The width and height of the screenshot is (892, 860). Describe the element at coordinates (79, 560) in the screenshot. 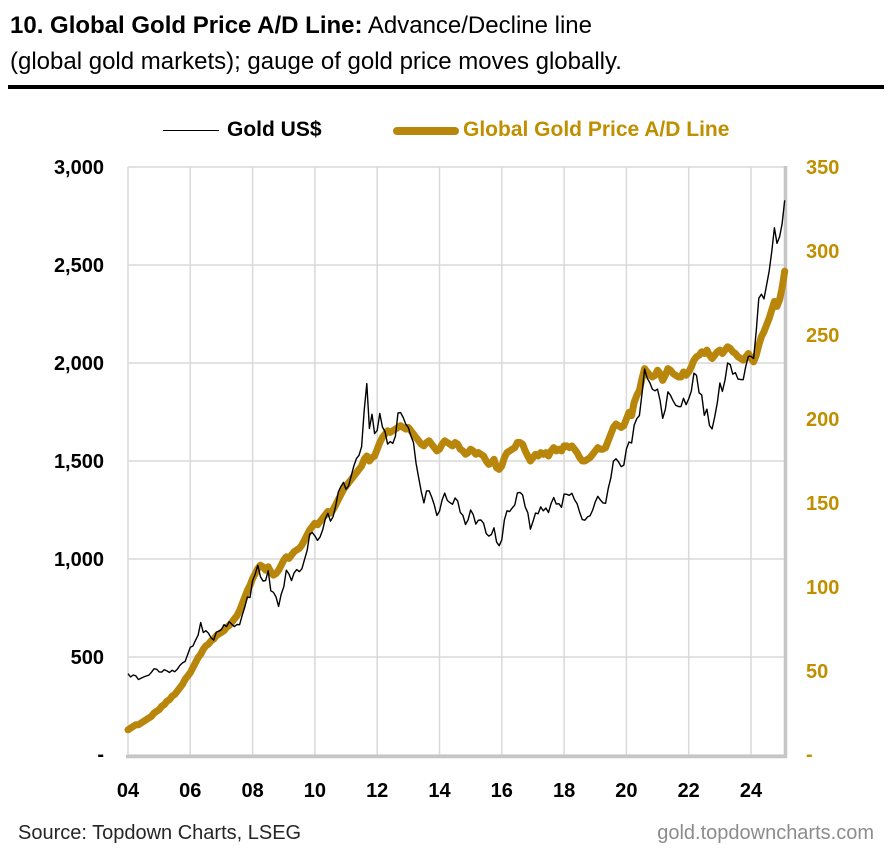

I see `left-axis-tick-label: 1,000` at that location.